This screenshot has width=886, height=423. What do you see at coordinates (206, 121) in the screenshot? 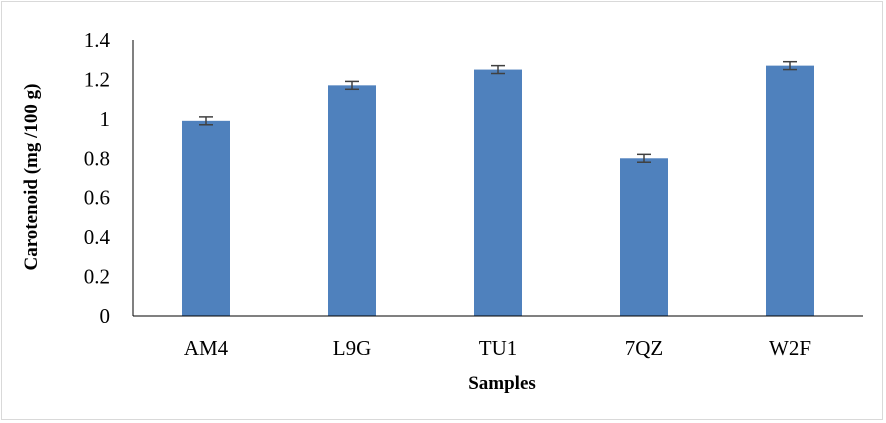
I see `error-bar-am4` at bounding box center [206, 121].